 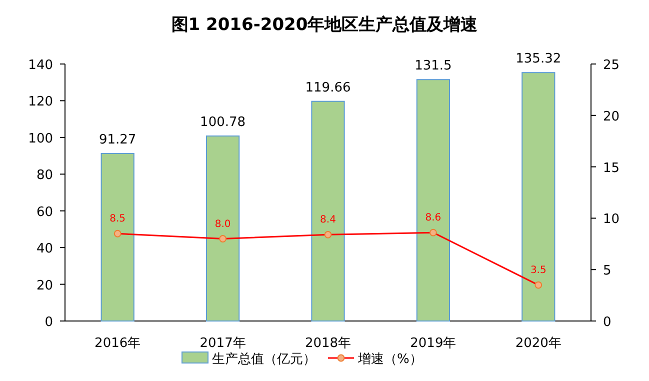 I want to click on data-label: 91.27, so click(x=117, y=140).